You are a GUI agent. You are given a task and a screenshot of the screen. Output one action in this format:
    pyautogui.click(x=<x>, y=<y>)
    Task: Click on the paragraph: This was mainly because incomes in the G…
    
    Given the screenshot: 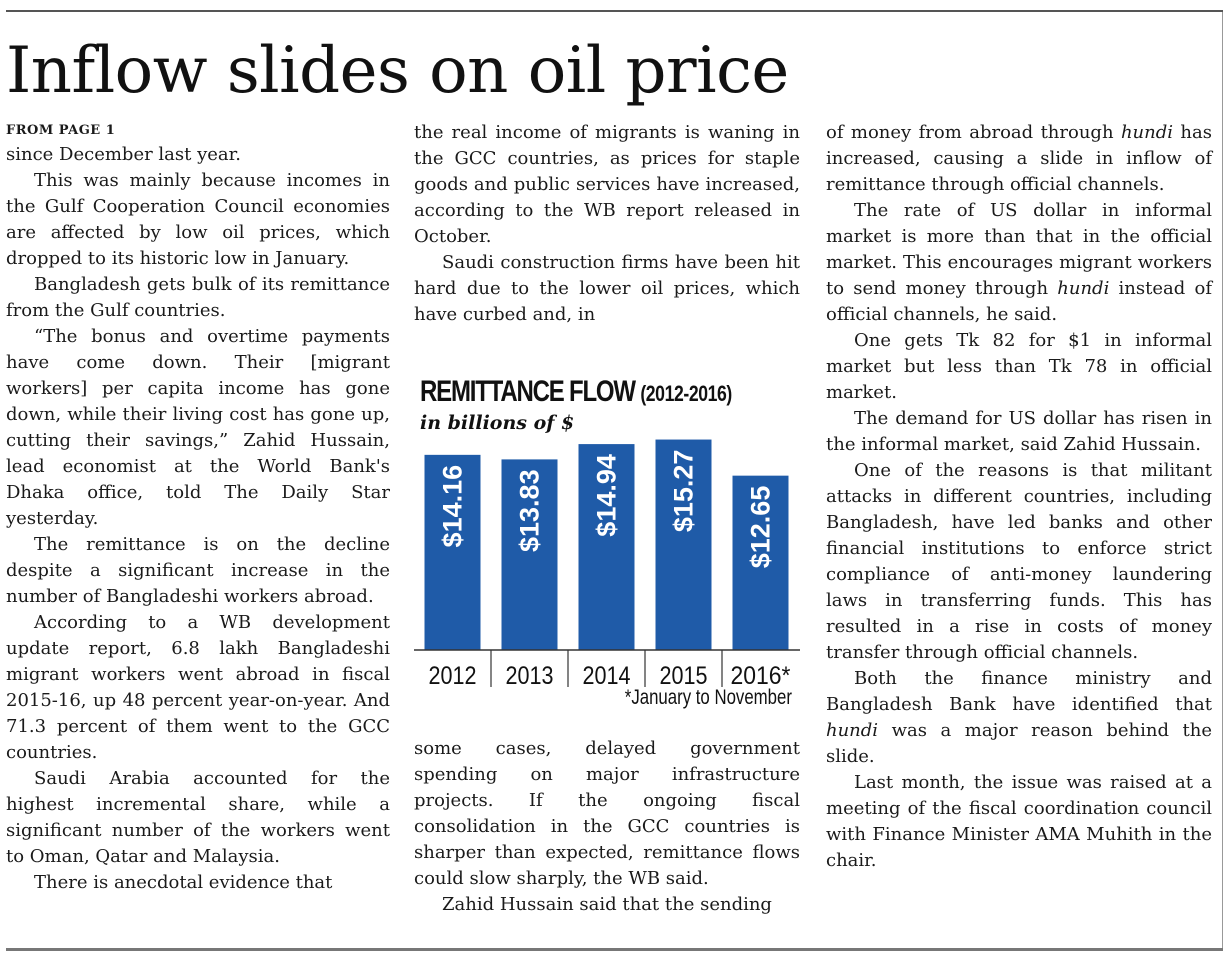 What is the action you would take?
    pyautogui.click(x=198, y=219)
    